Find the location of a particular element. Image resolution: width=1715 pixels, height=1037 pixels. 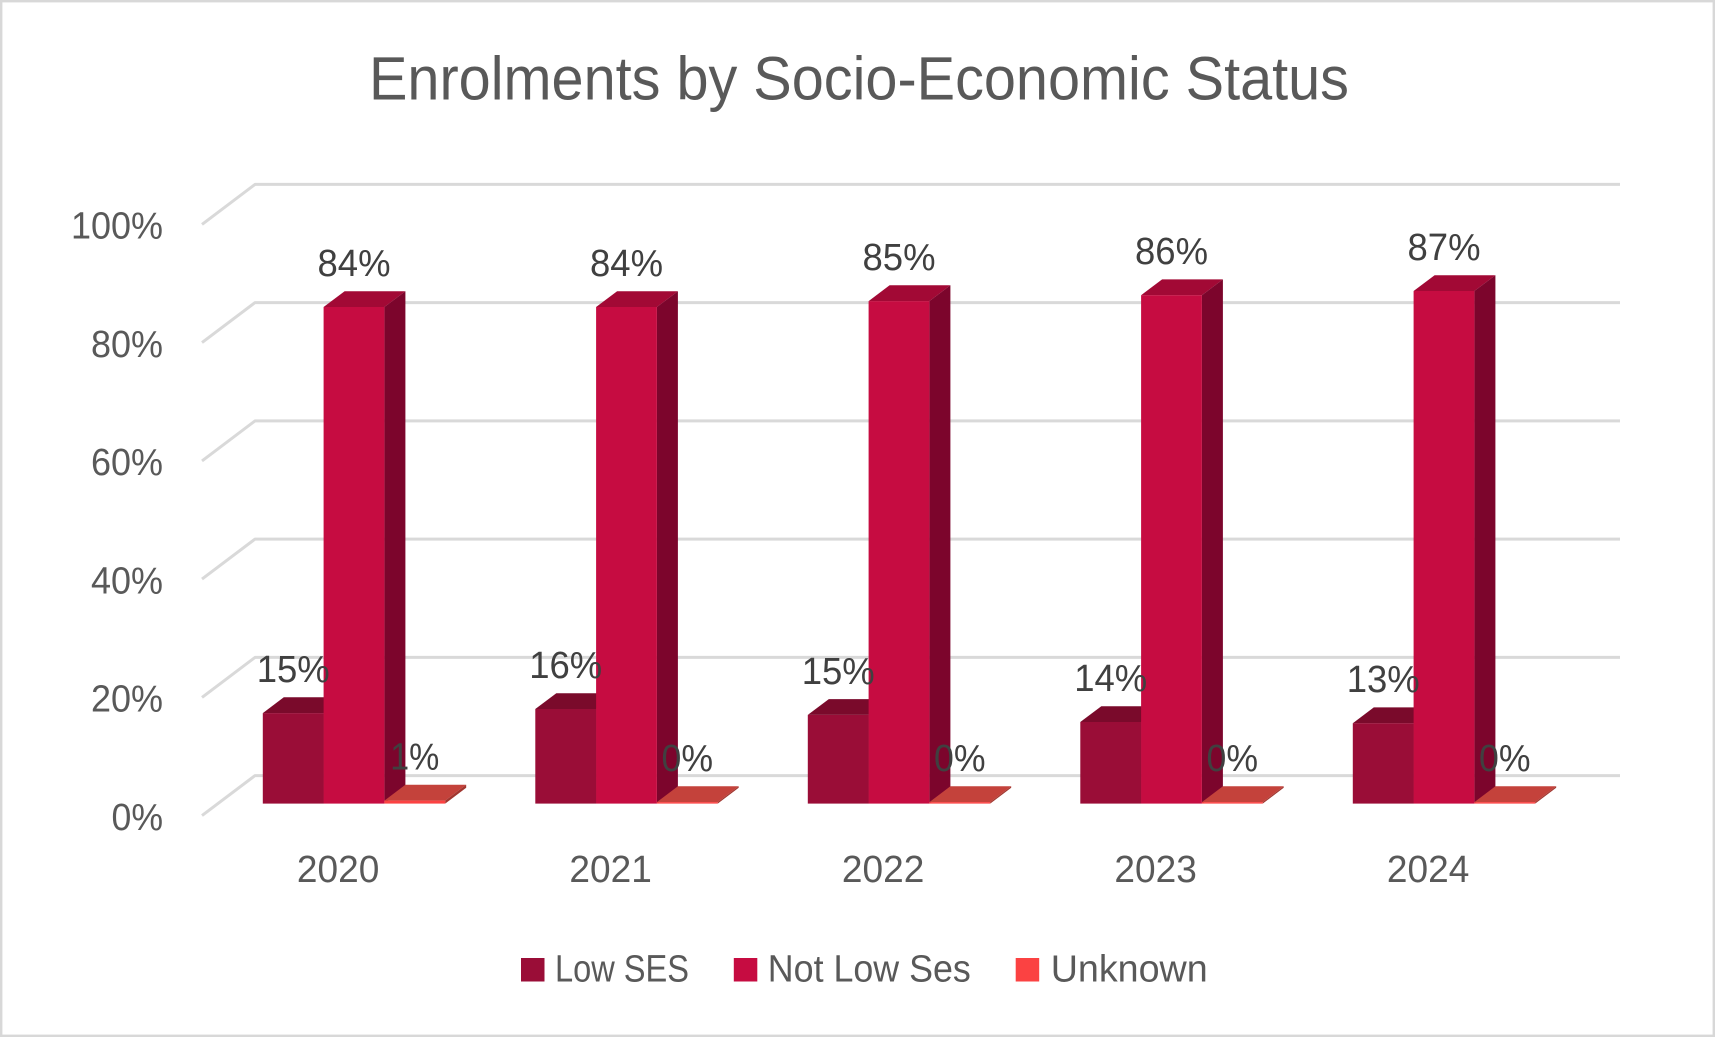

svg-text: 80% is located at coordinates (127, 344).